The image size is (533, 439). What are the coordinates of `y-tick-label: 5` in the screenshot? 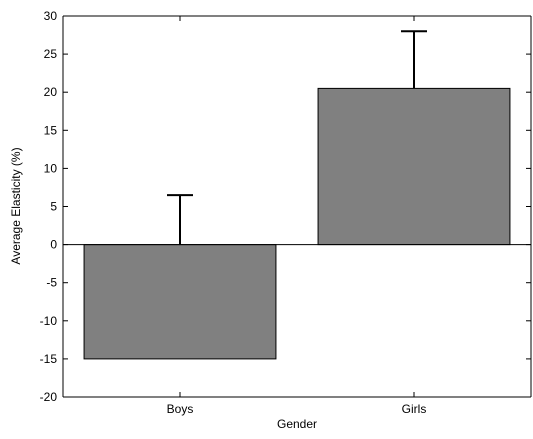 It's located at (53, 207).